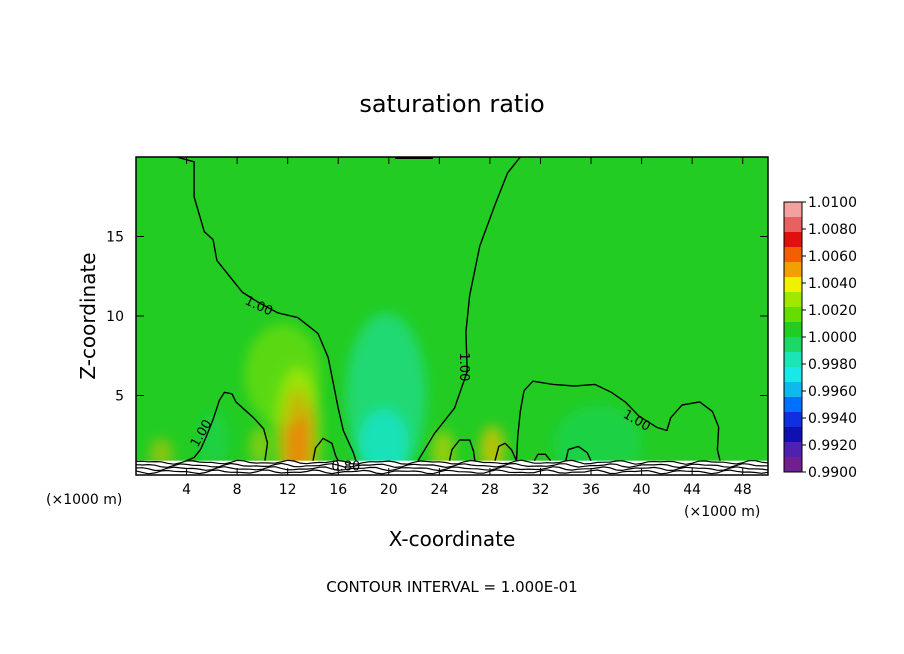  I want to click on contour-line-c3, so click(469, 309).